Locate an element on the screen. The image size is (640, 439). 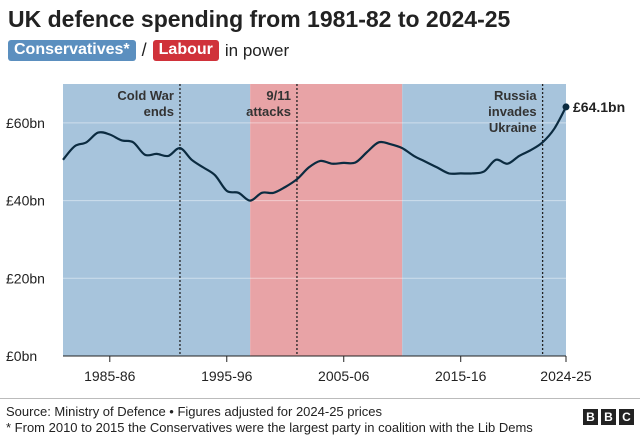
bbc-logo-b1: B is located at coordinates (590, 417).